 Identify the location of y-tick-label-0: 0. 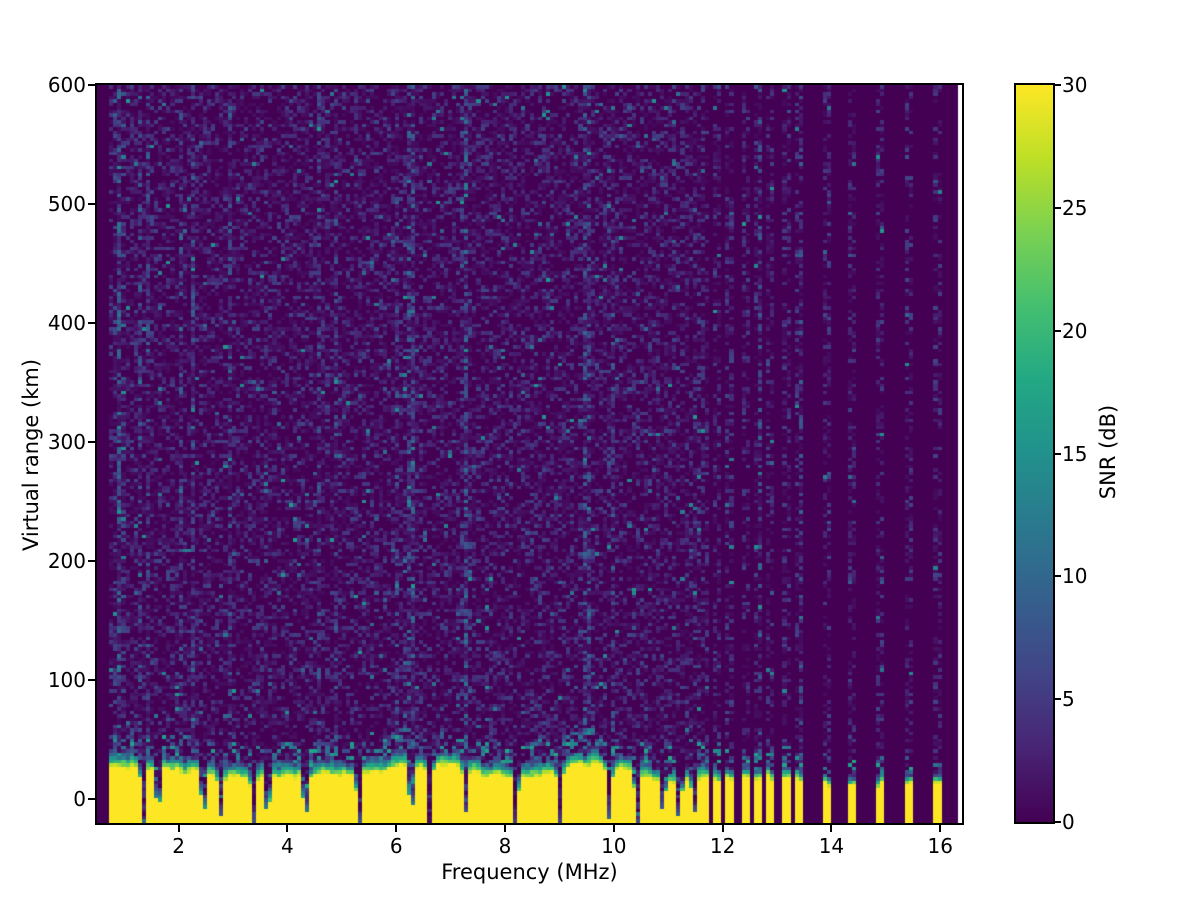
(79, 799).